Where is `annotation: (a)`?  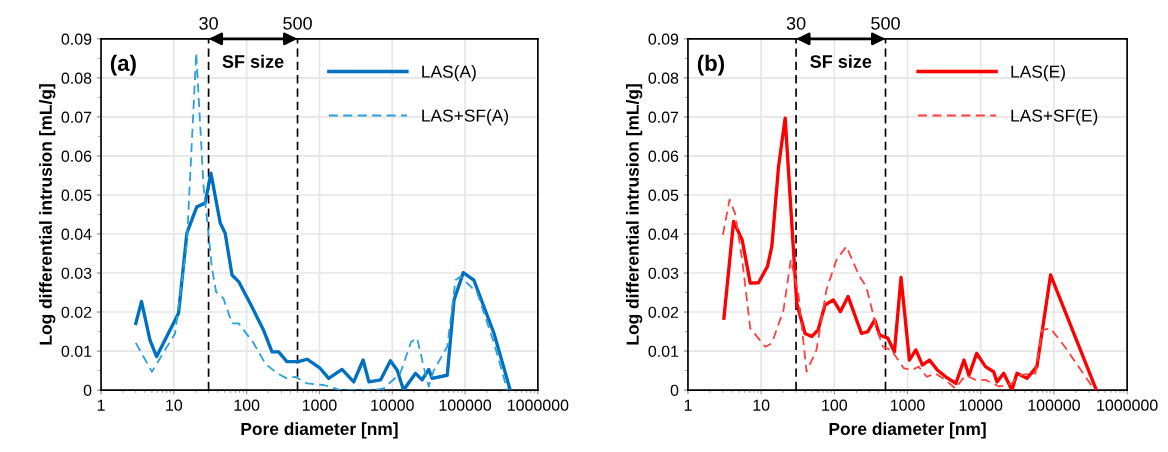 annotation: (a) is located at coordinates (123, 65).